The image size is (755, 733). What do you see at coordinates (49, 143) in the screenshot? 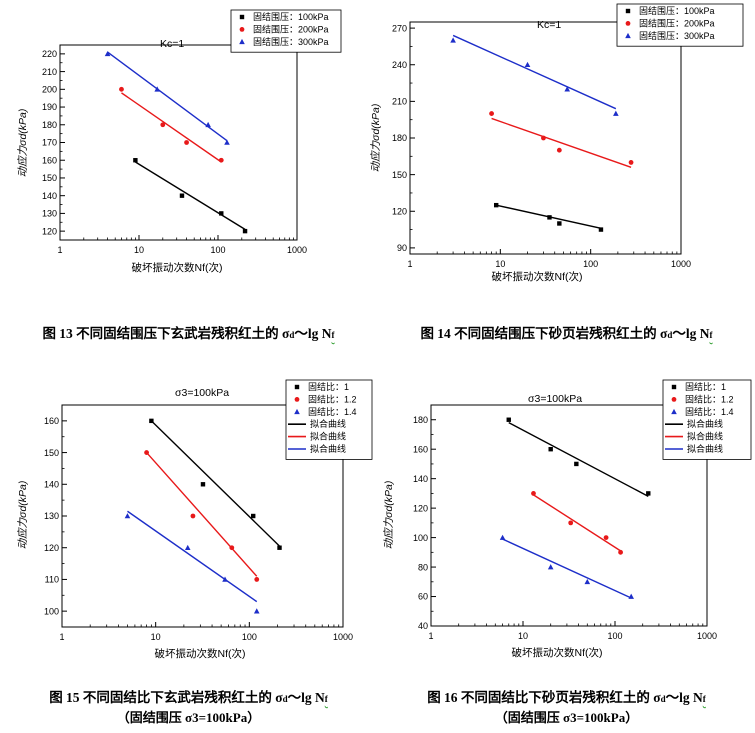
I see `y-tick-label: 170` at bounding box center [49, 143].